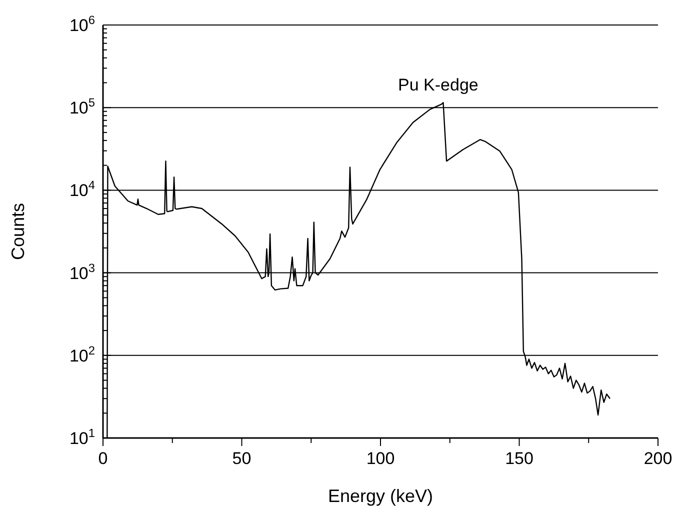  What do you see at coordinates (82, 271) in the screenshot?
I see `y-tick-label: 10$^{3}$` at bounding box center [82, 271].